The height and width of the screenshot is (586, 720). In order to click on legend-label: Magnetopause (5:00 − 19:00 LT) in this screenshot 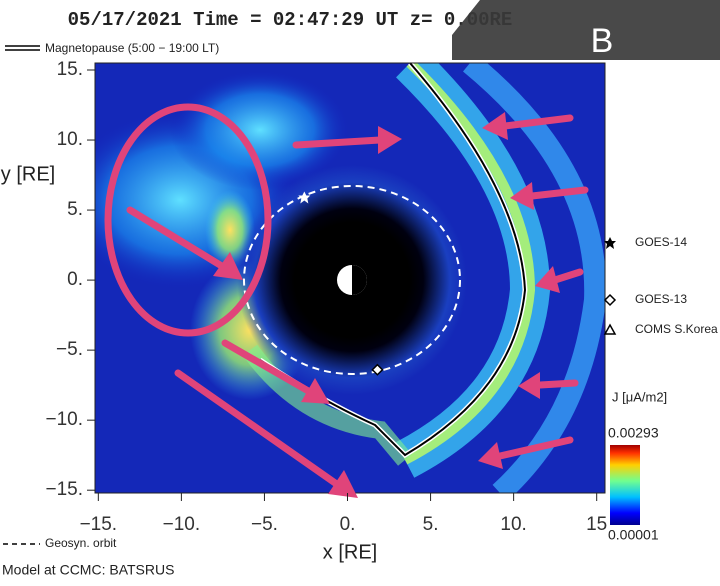, I will do `click(132, 48)`.